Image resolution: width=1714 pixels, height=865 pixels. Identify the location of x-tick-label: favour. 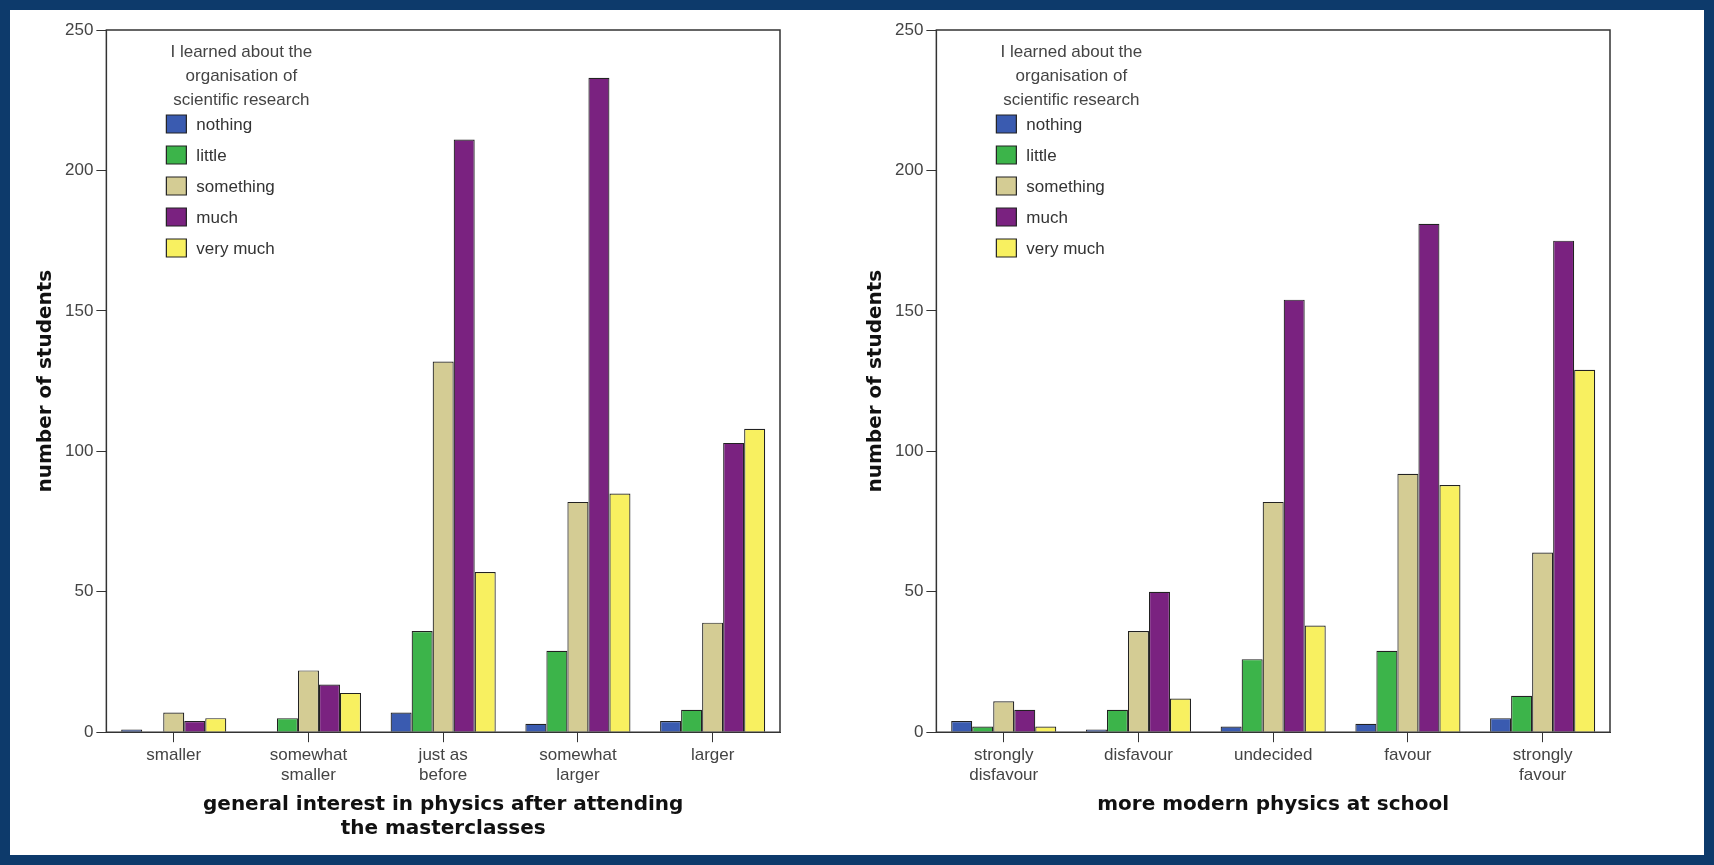
(1408, 755).